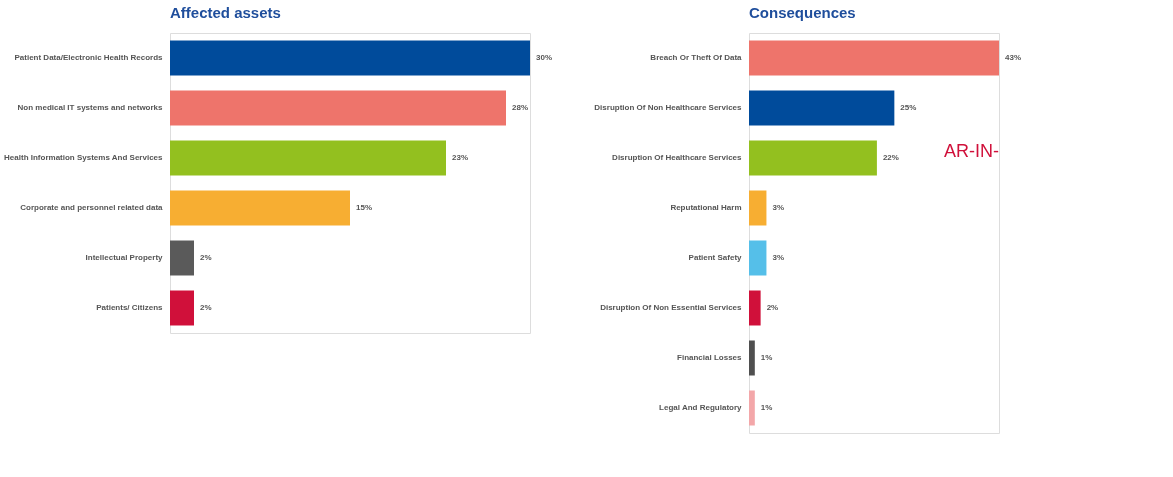  I want to click on data-label: 22%, so click(890, 157).